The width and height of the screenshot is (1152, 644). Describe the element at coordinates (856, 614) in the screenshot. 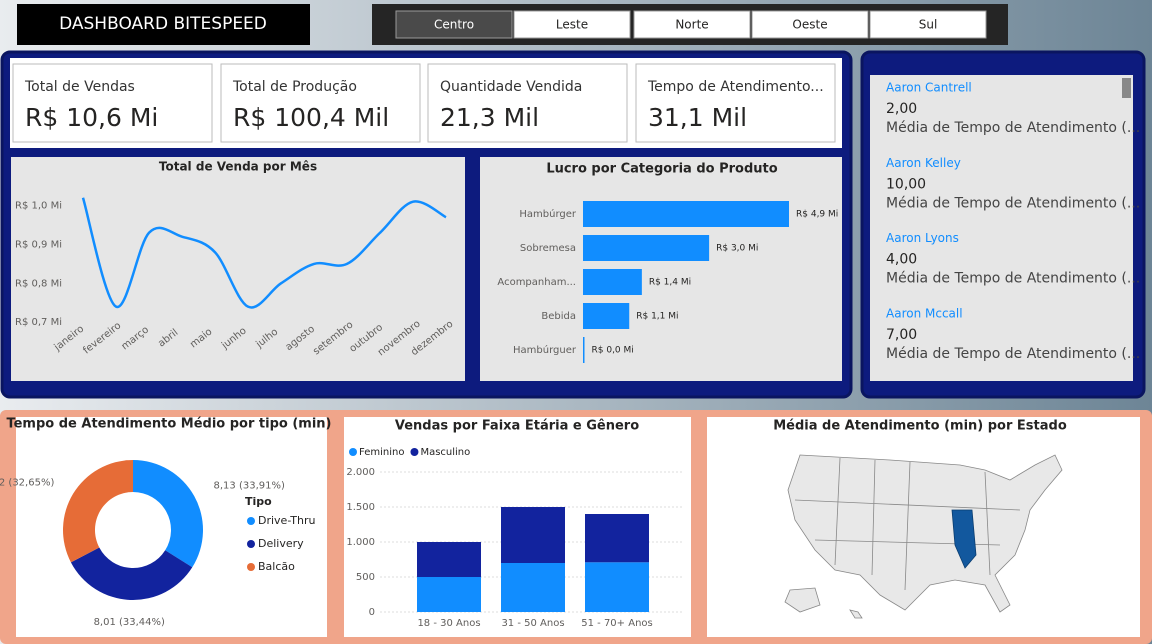

I see `hawaii` at that location.